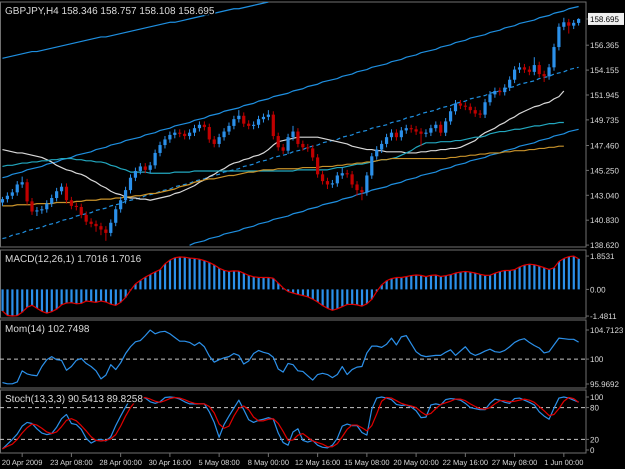  What do you see at coordinates (605, 384) in the screenshot?
I see `y-tick-label: 95.9692` at bounding box center [605, 384].